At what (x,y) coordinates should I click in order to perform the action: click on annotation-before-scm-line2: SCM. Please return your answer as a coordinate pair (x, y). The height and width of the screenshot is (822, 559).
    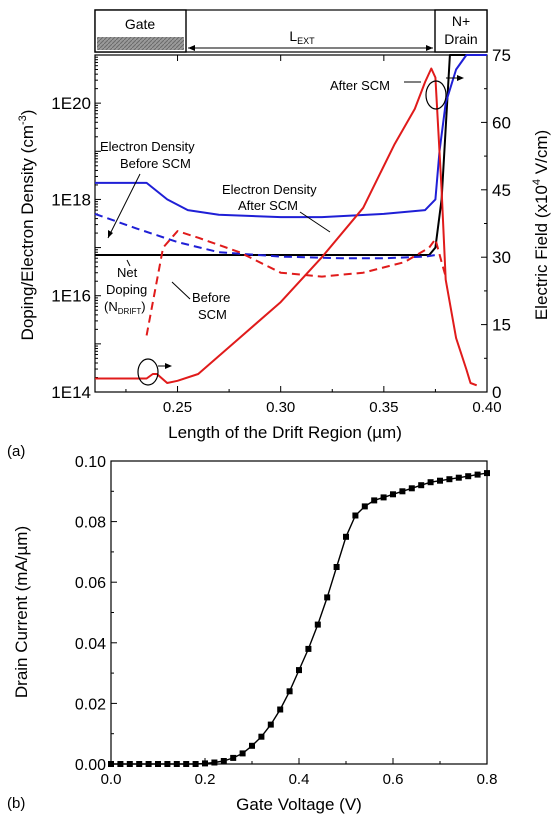
    Looking at the image, I should click on (212, 314).